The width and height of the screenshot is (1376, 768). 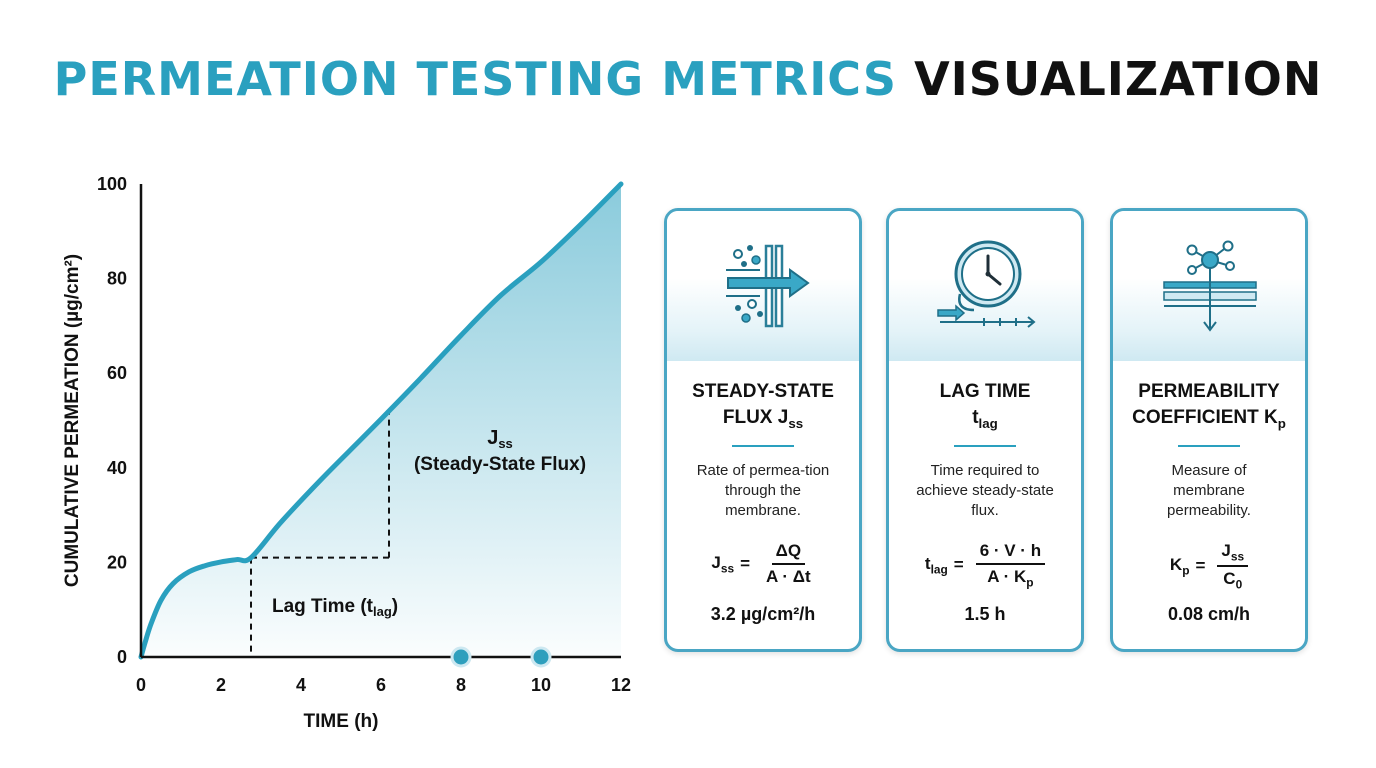 I want to click on card-formula: Kp = Jss C0, so click(x=1209, y=566).